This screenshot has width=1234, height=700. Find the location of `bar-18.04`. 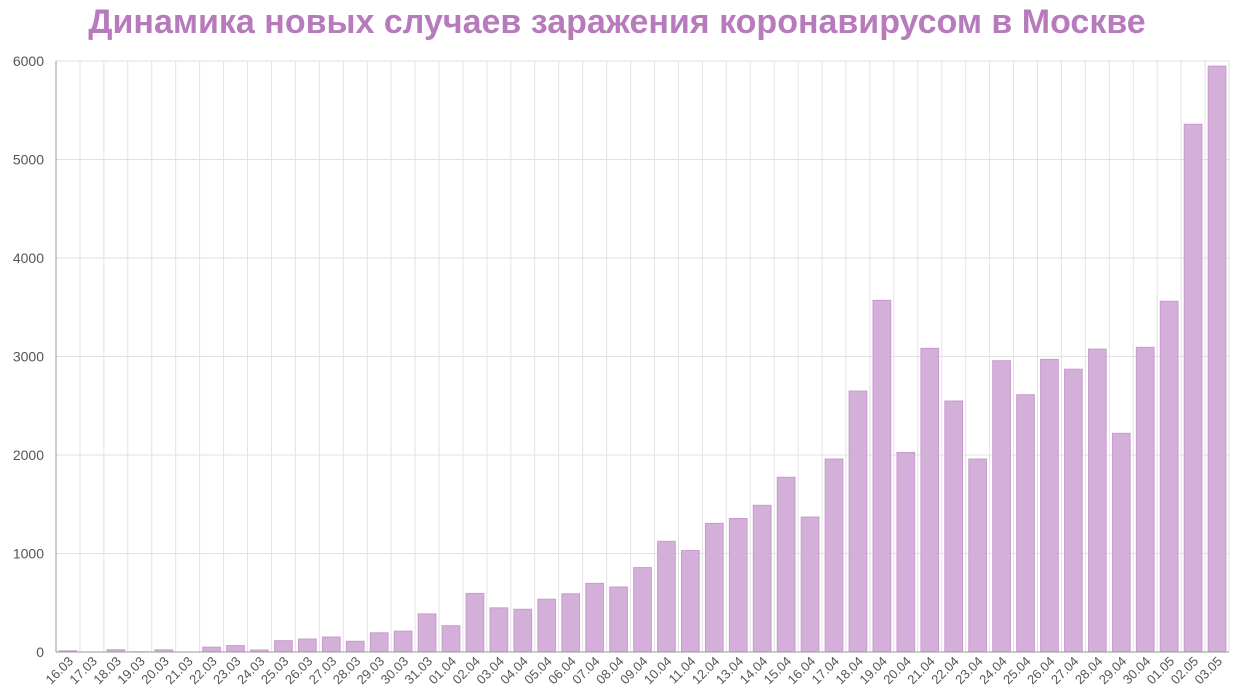

bar-18.04 is located at coordinates (858, 521).